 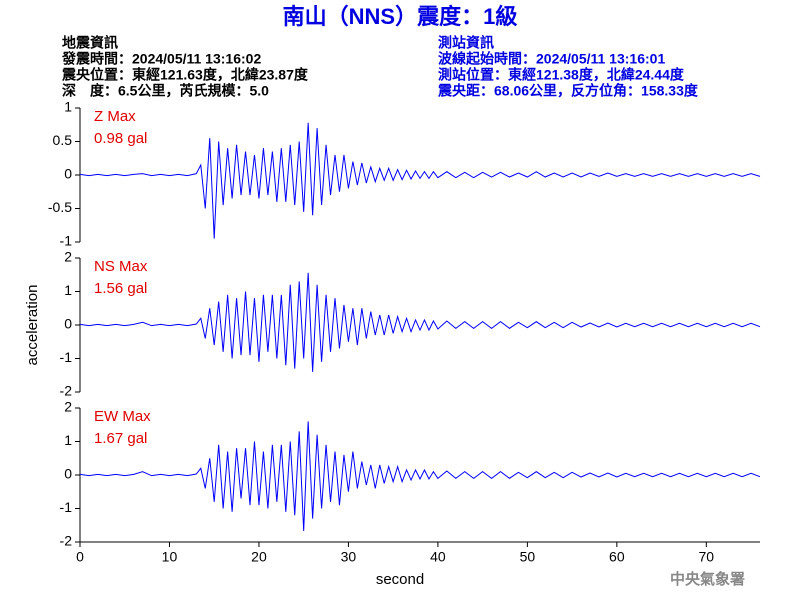 What do you see at coordinates (32, 325) in the screenshot?
I see `y-axis-label: acceleration` at bounding box center [32, 325].